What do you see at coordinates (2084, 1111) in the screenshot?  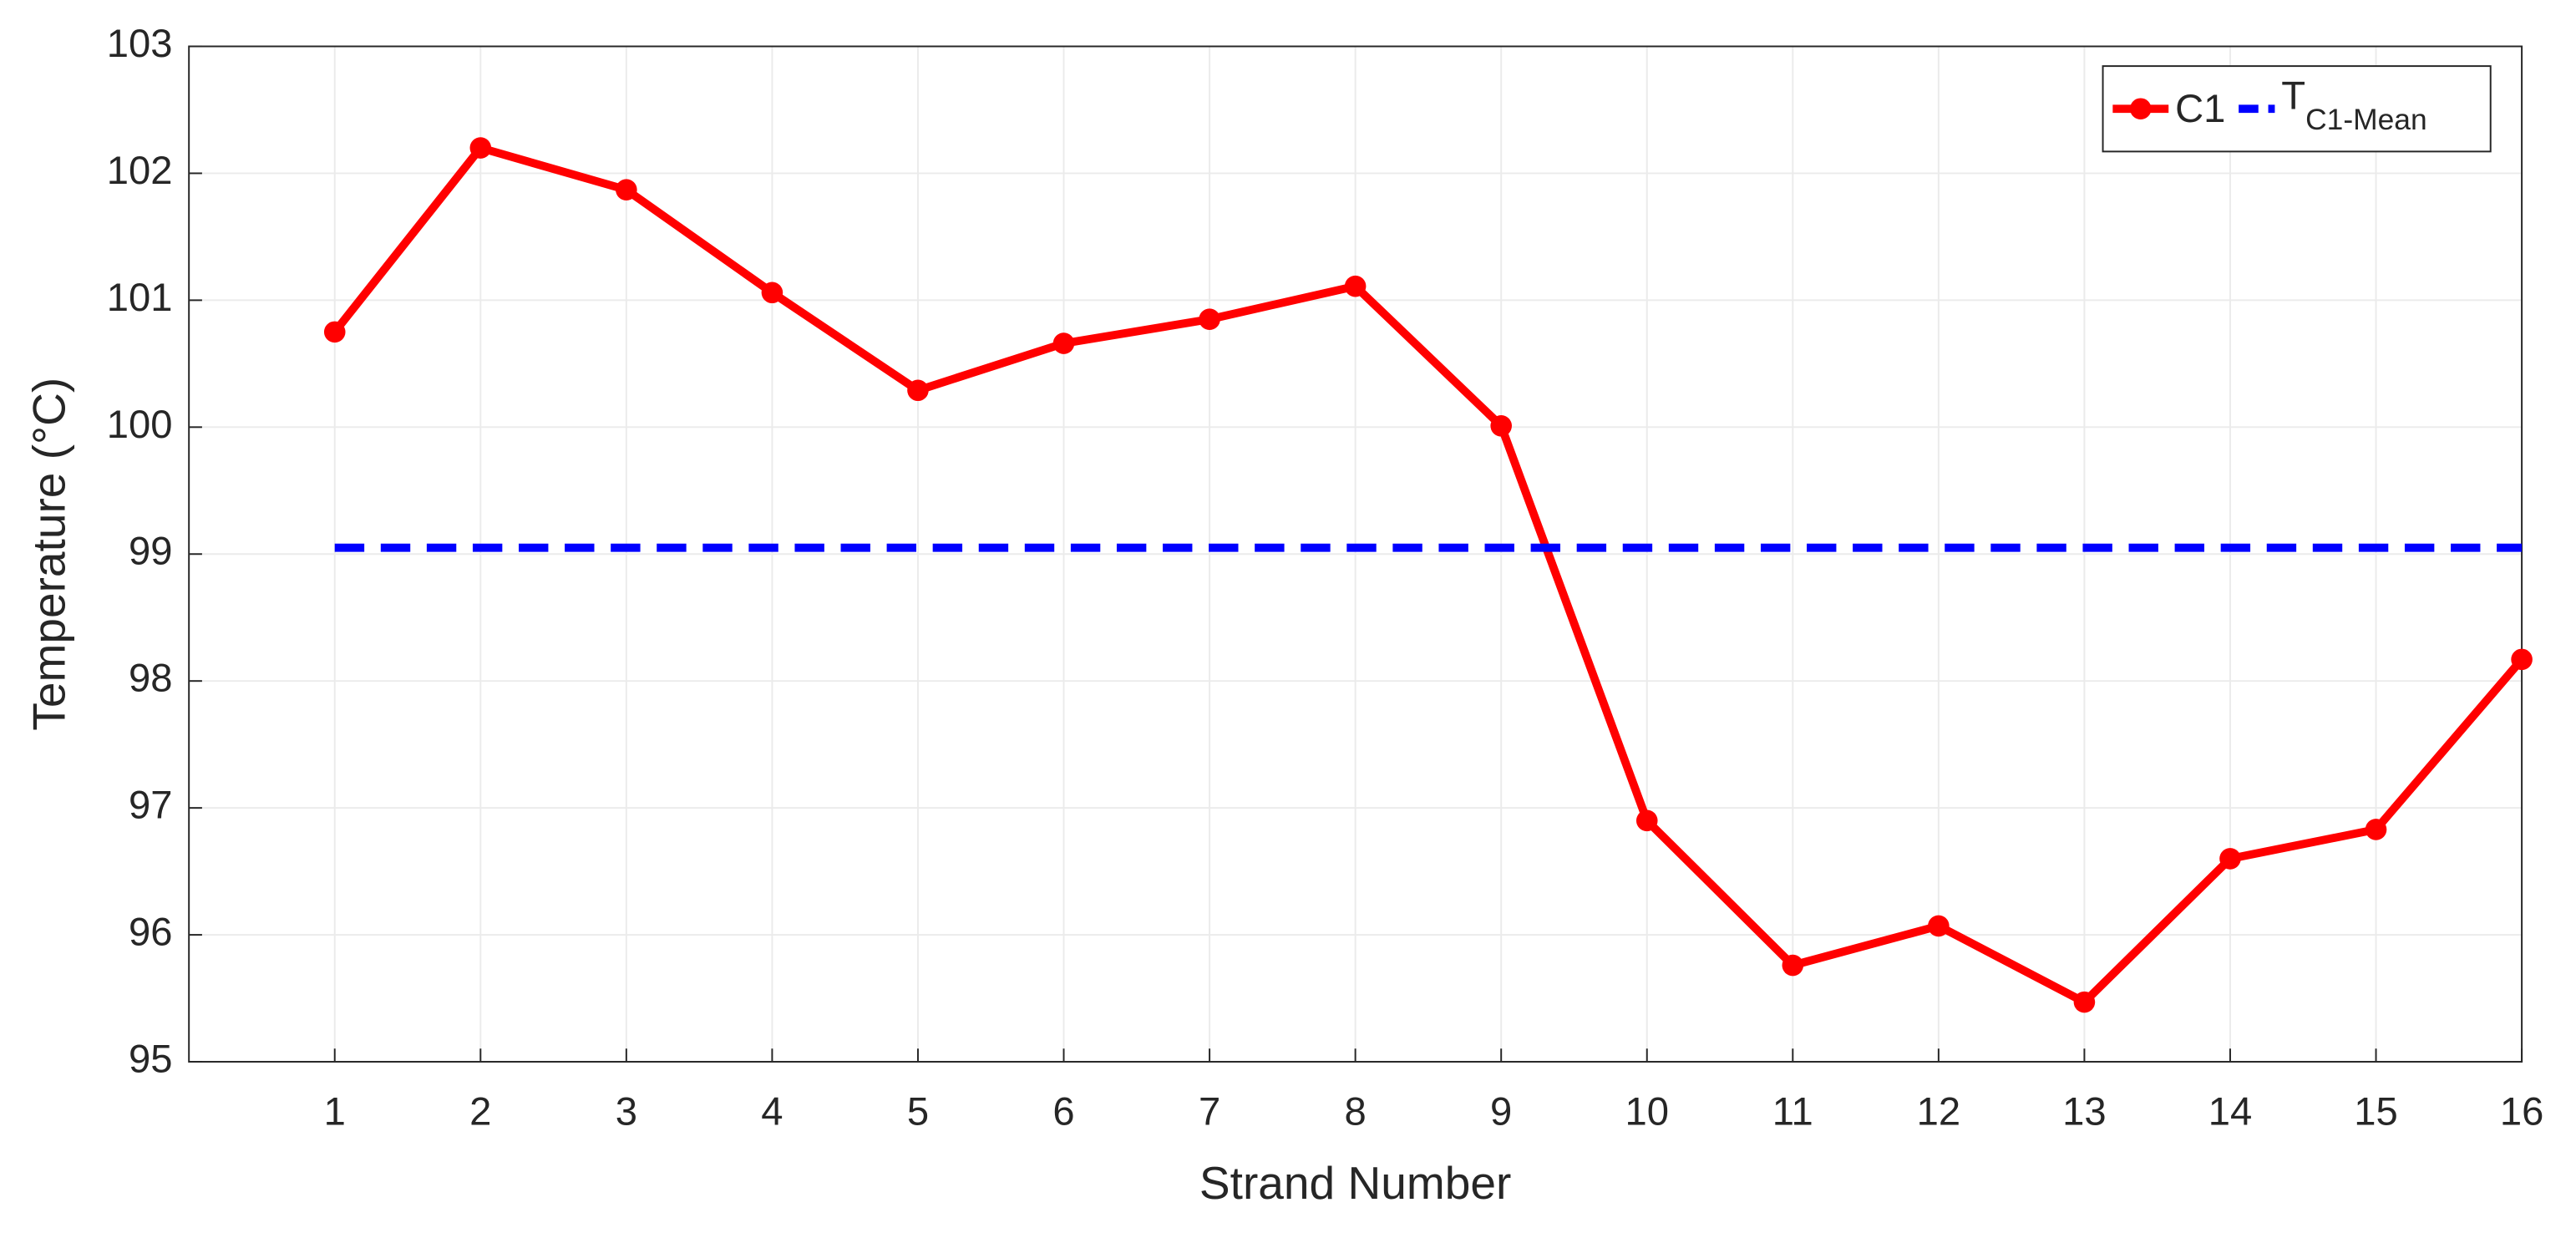 I see `x-tick-label: 13` at bounding box center [2084, 1111].